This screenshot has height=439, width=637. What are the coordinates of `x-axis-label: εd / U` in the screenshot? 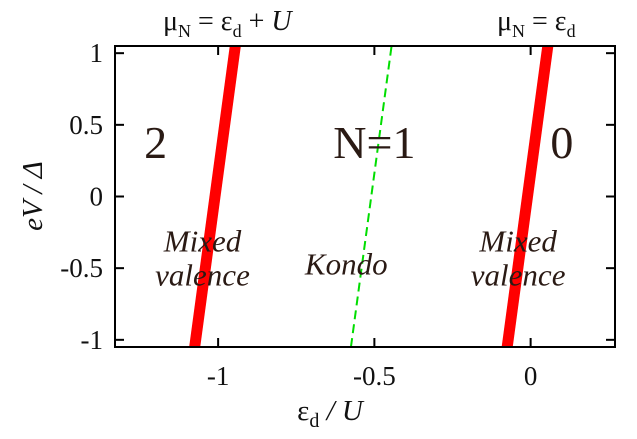 It's located at (331, 413).